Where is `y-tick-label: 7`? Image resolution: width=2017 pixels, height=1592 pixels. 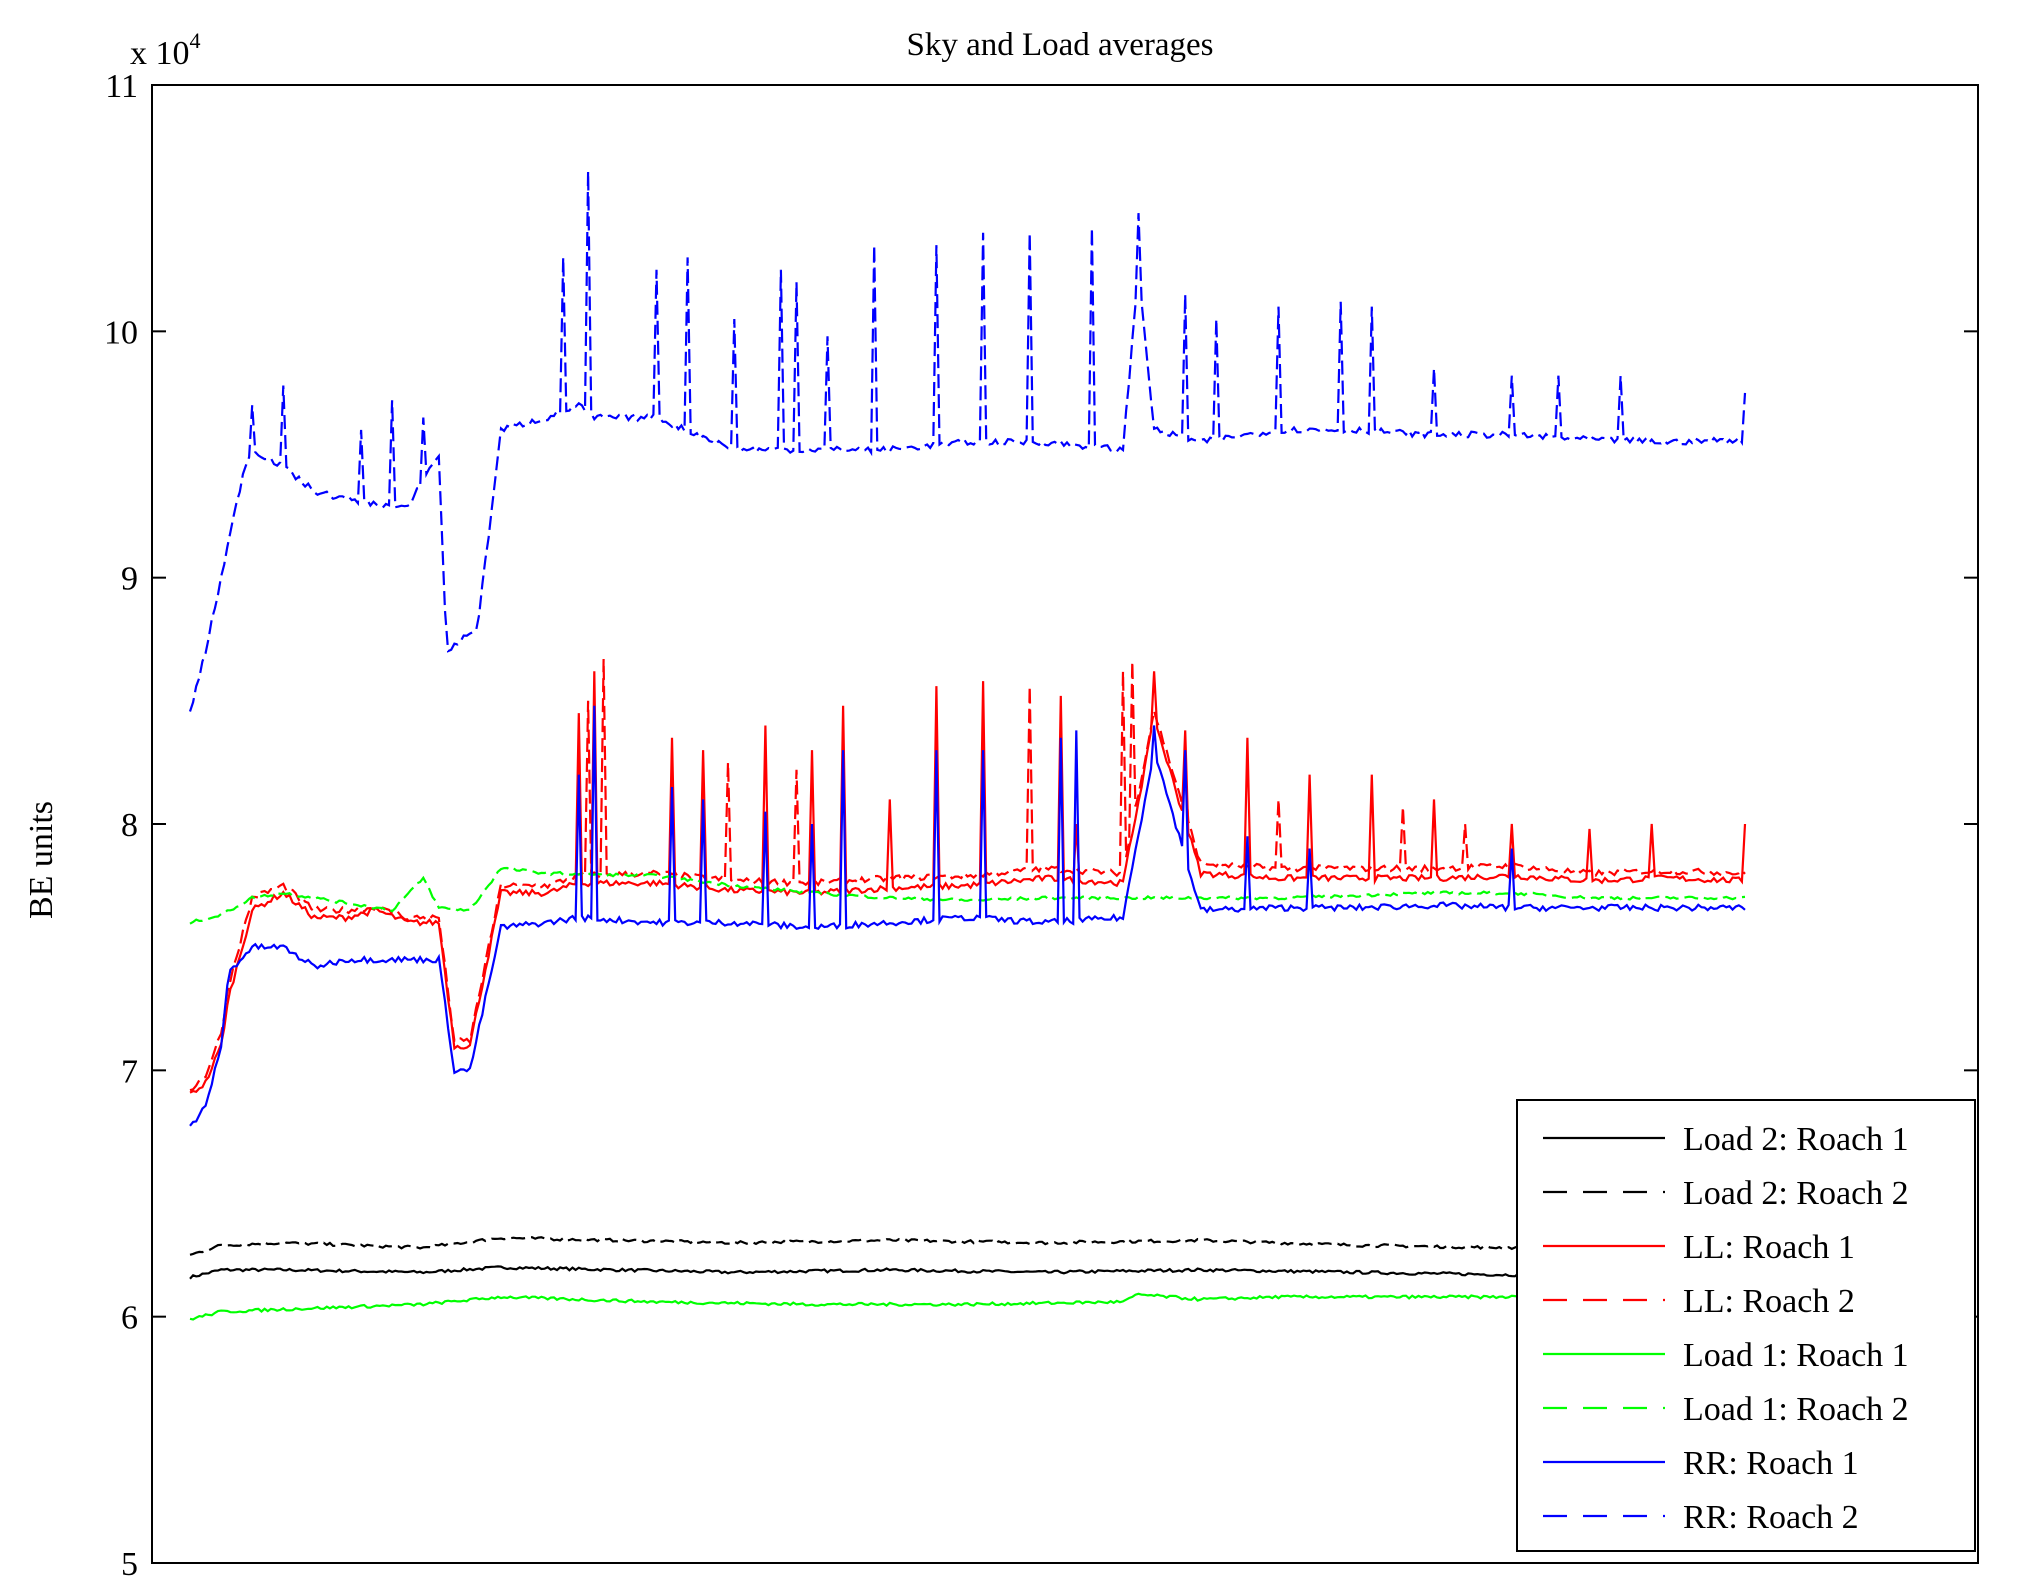 y-tick-label: 7 is located at coordinates (129, 1071).